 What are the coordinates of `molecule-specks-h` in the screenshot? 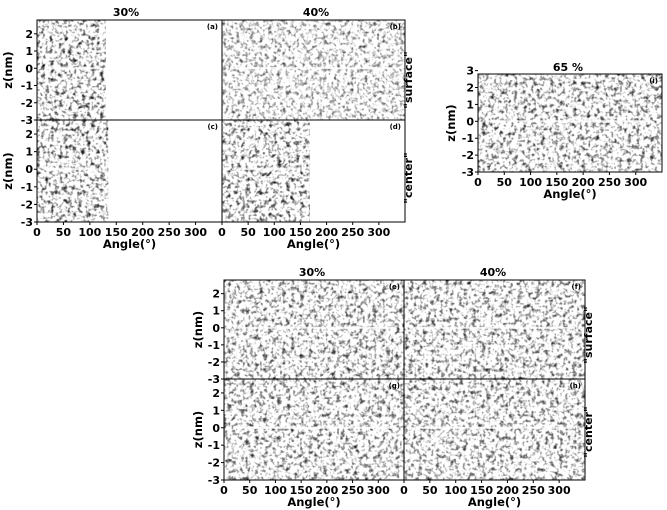 It's located at (494, 429).